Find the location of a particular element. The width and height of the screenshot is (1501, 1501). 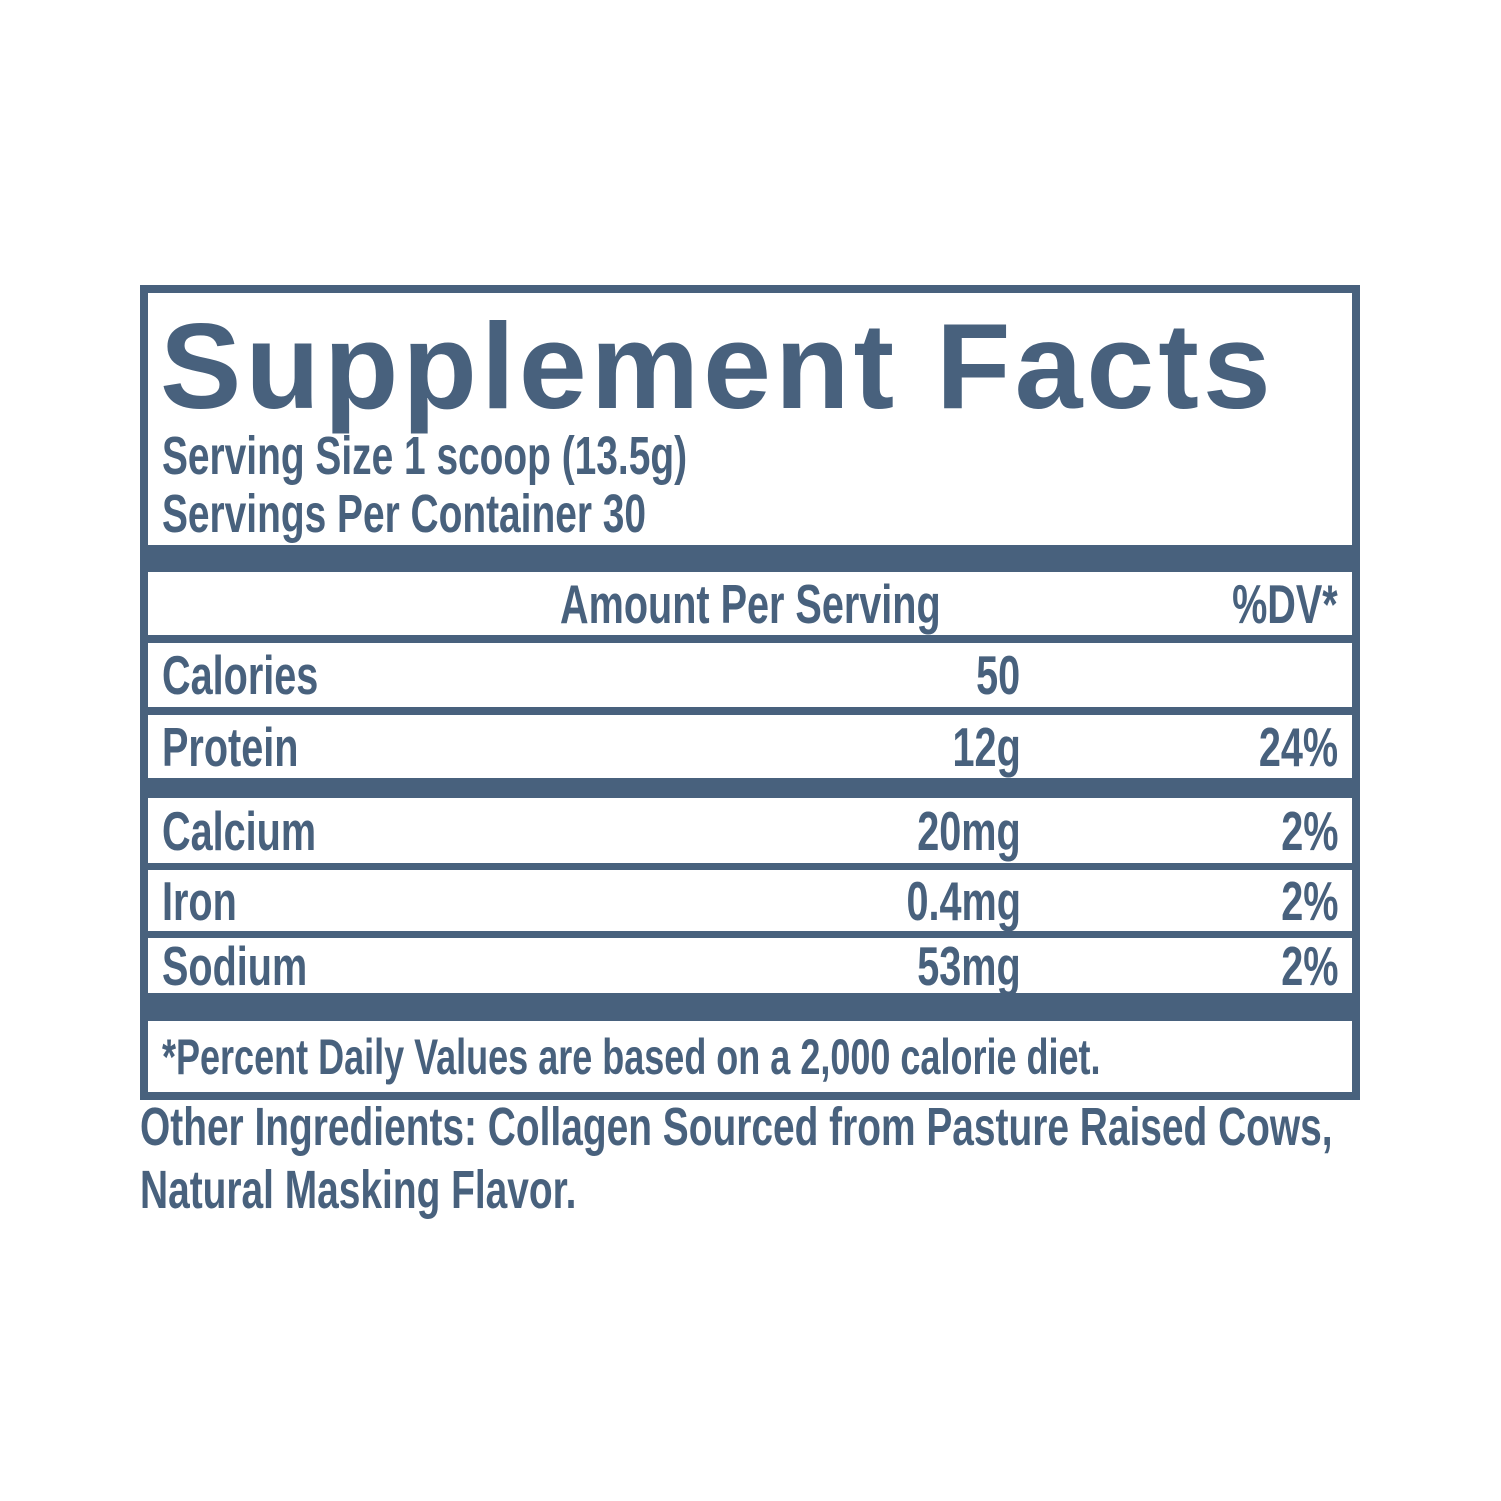

nutrient-name-text: Sodium is located at coordinates (235, 965).